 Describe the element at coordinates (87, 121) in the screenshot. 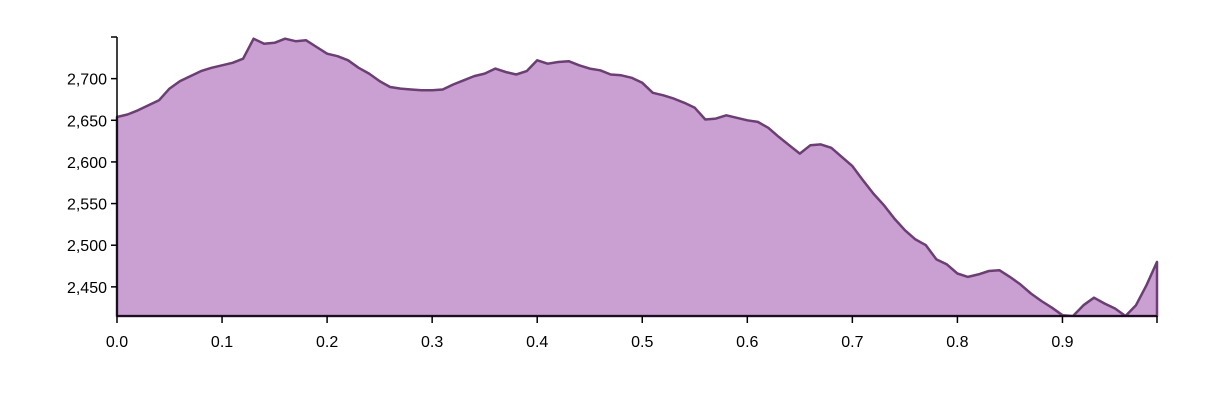

I see `y-tick-label: 2,650` at that location.